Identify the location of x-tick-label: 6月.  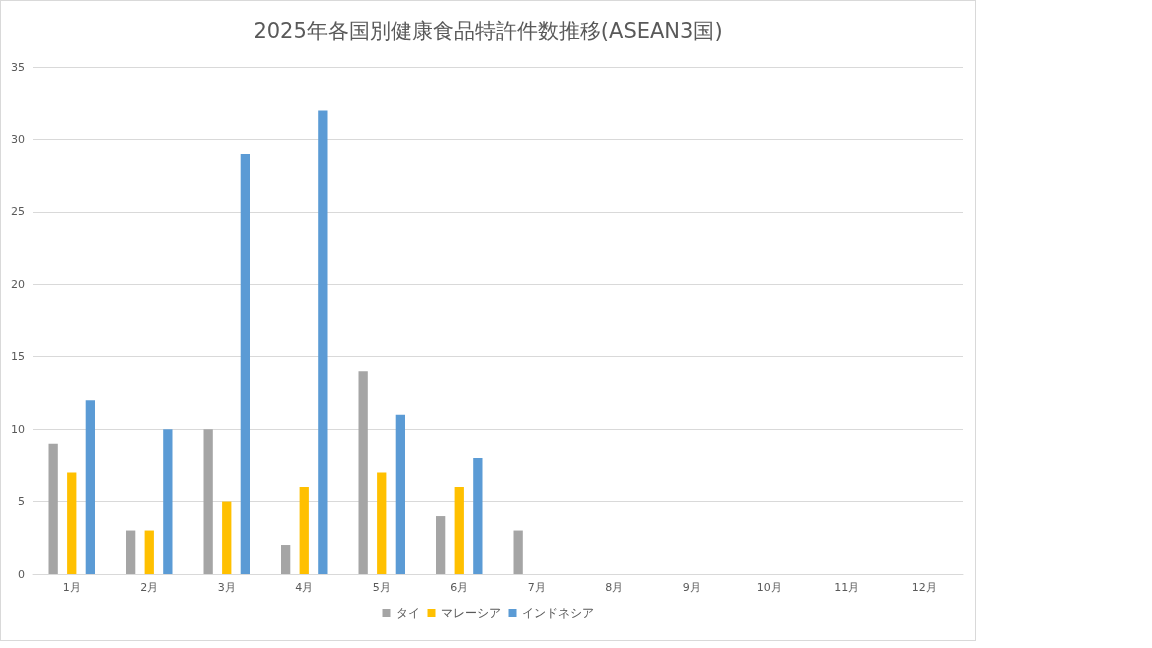
(459, 587).